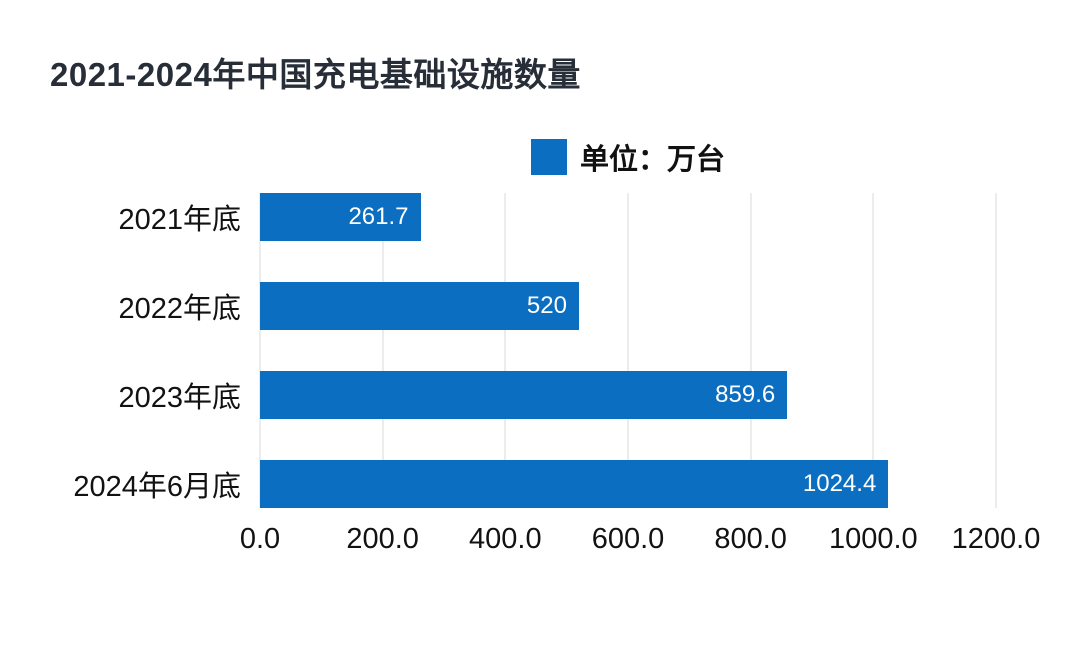  I want to click on bar-row: 2023年底 859.6, so click(523, 394).